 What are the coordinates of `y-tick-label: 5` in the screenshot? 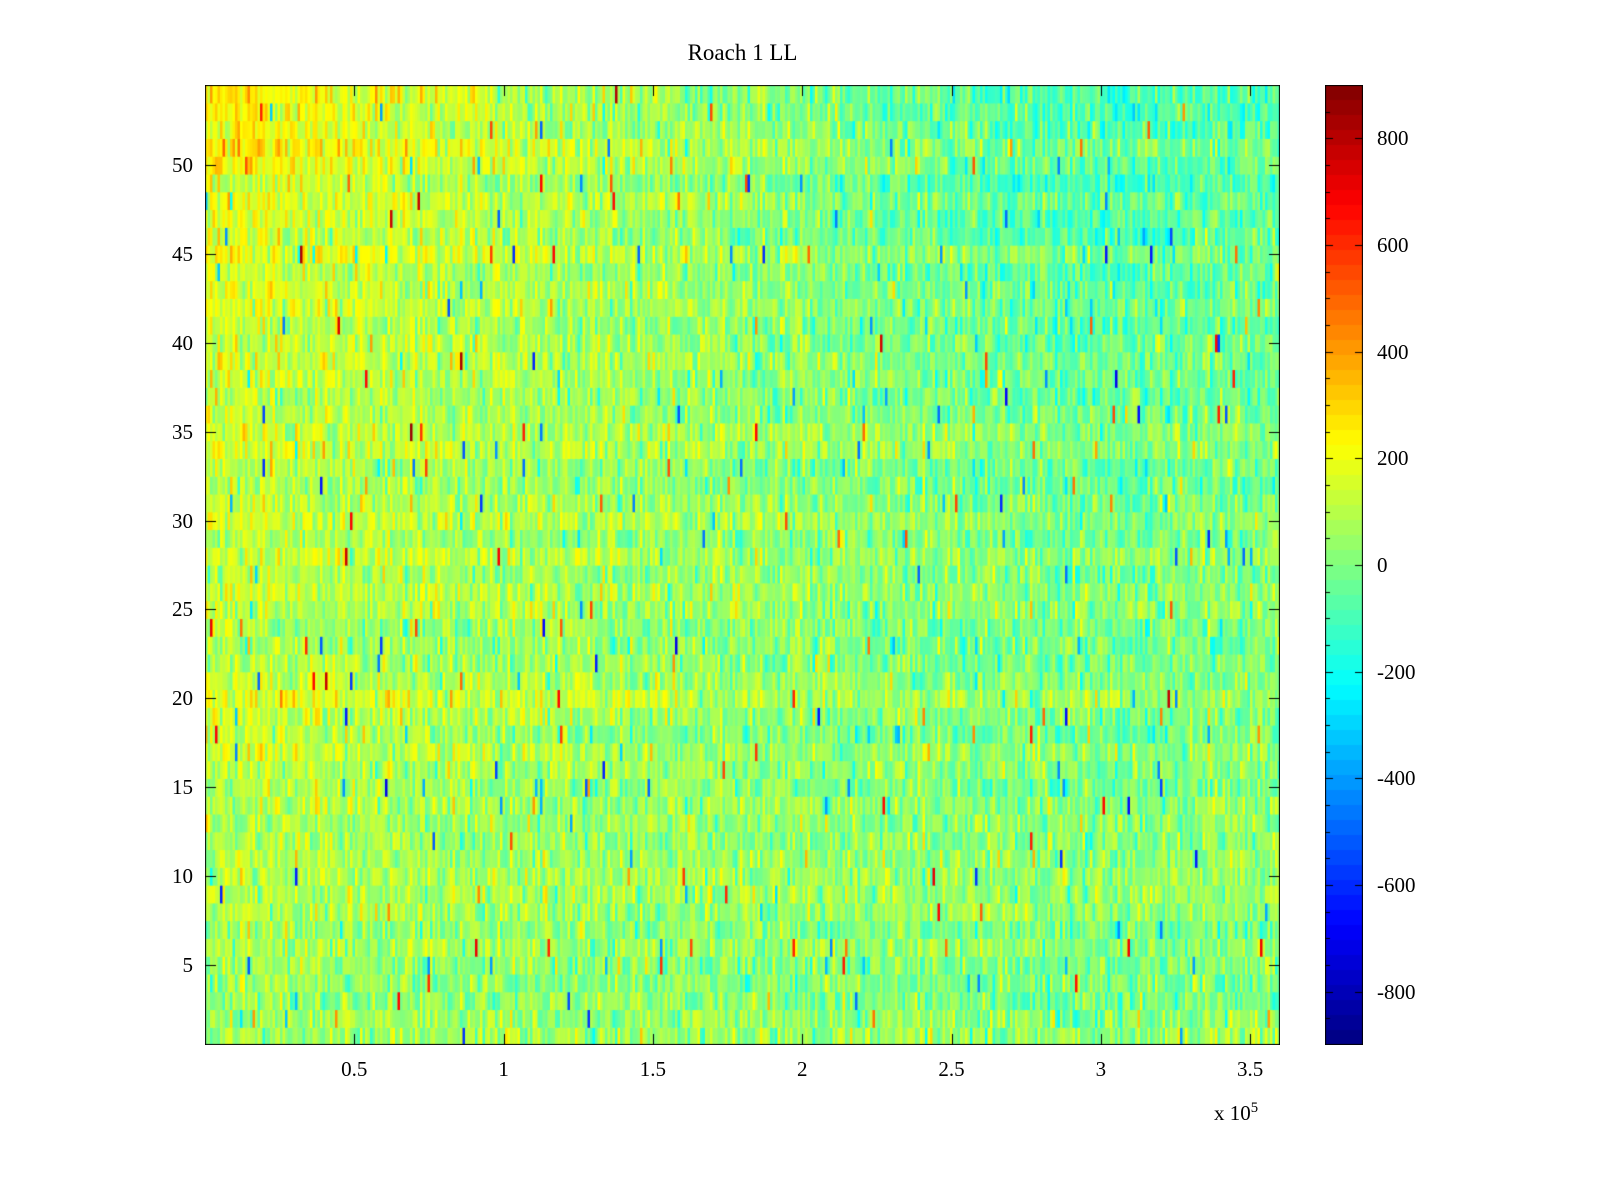 It's located at (188, 965).